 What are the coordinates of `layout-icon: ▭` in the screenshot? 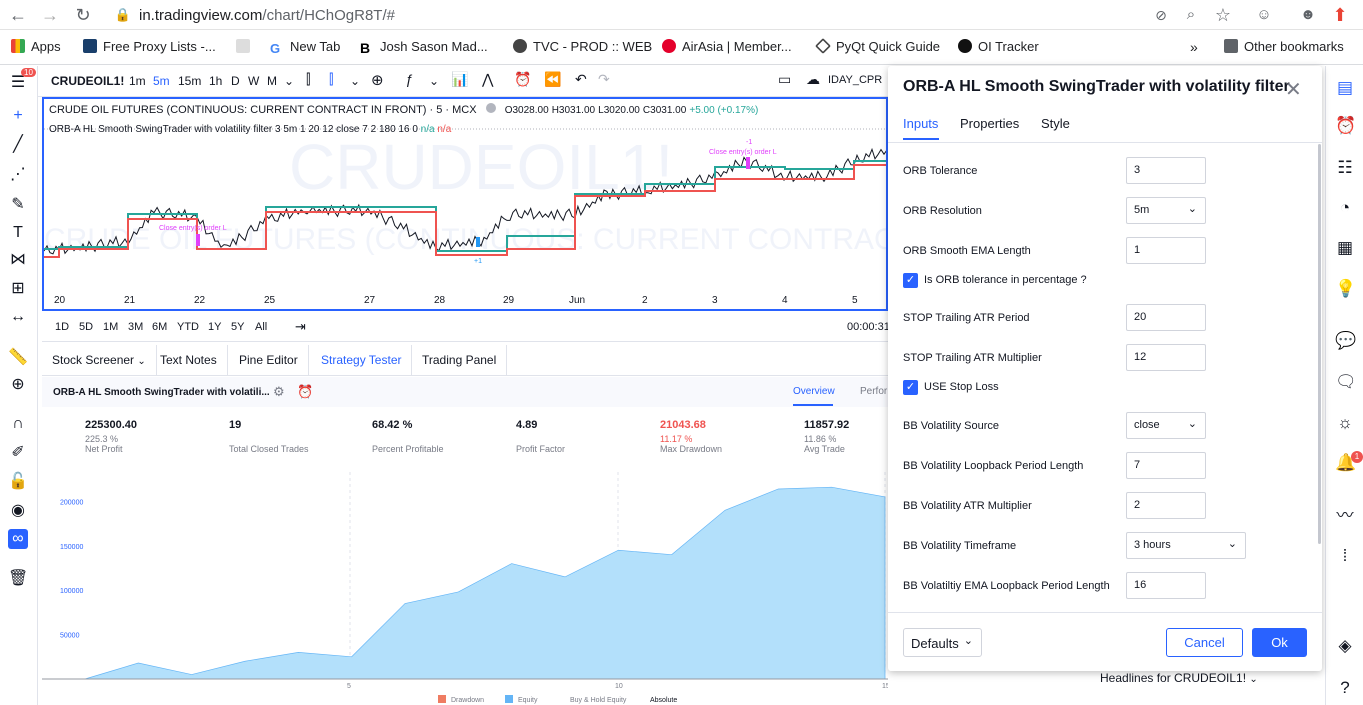 It's located at (785, 79).